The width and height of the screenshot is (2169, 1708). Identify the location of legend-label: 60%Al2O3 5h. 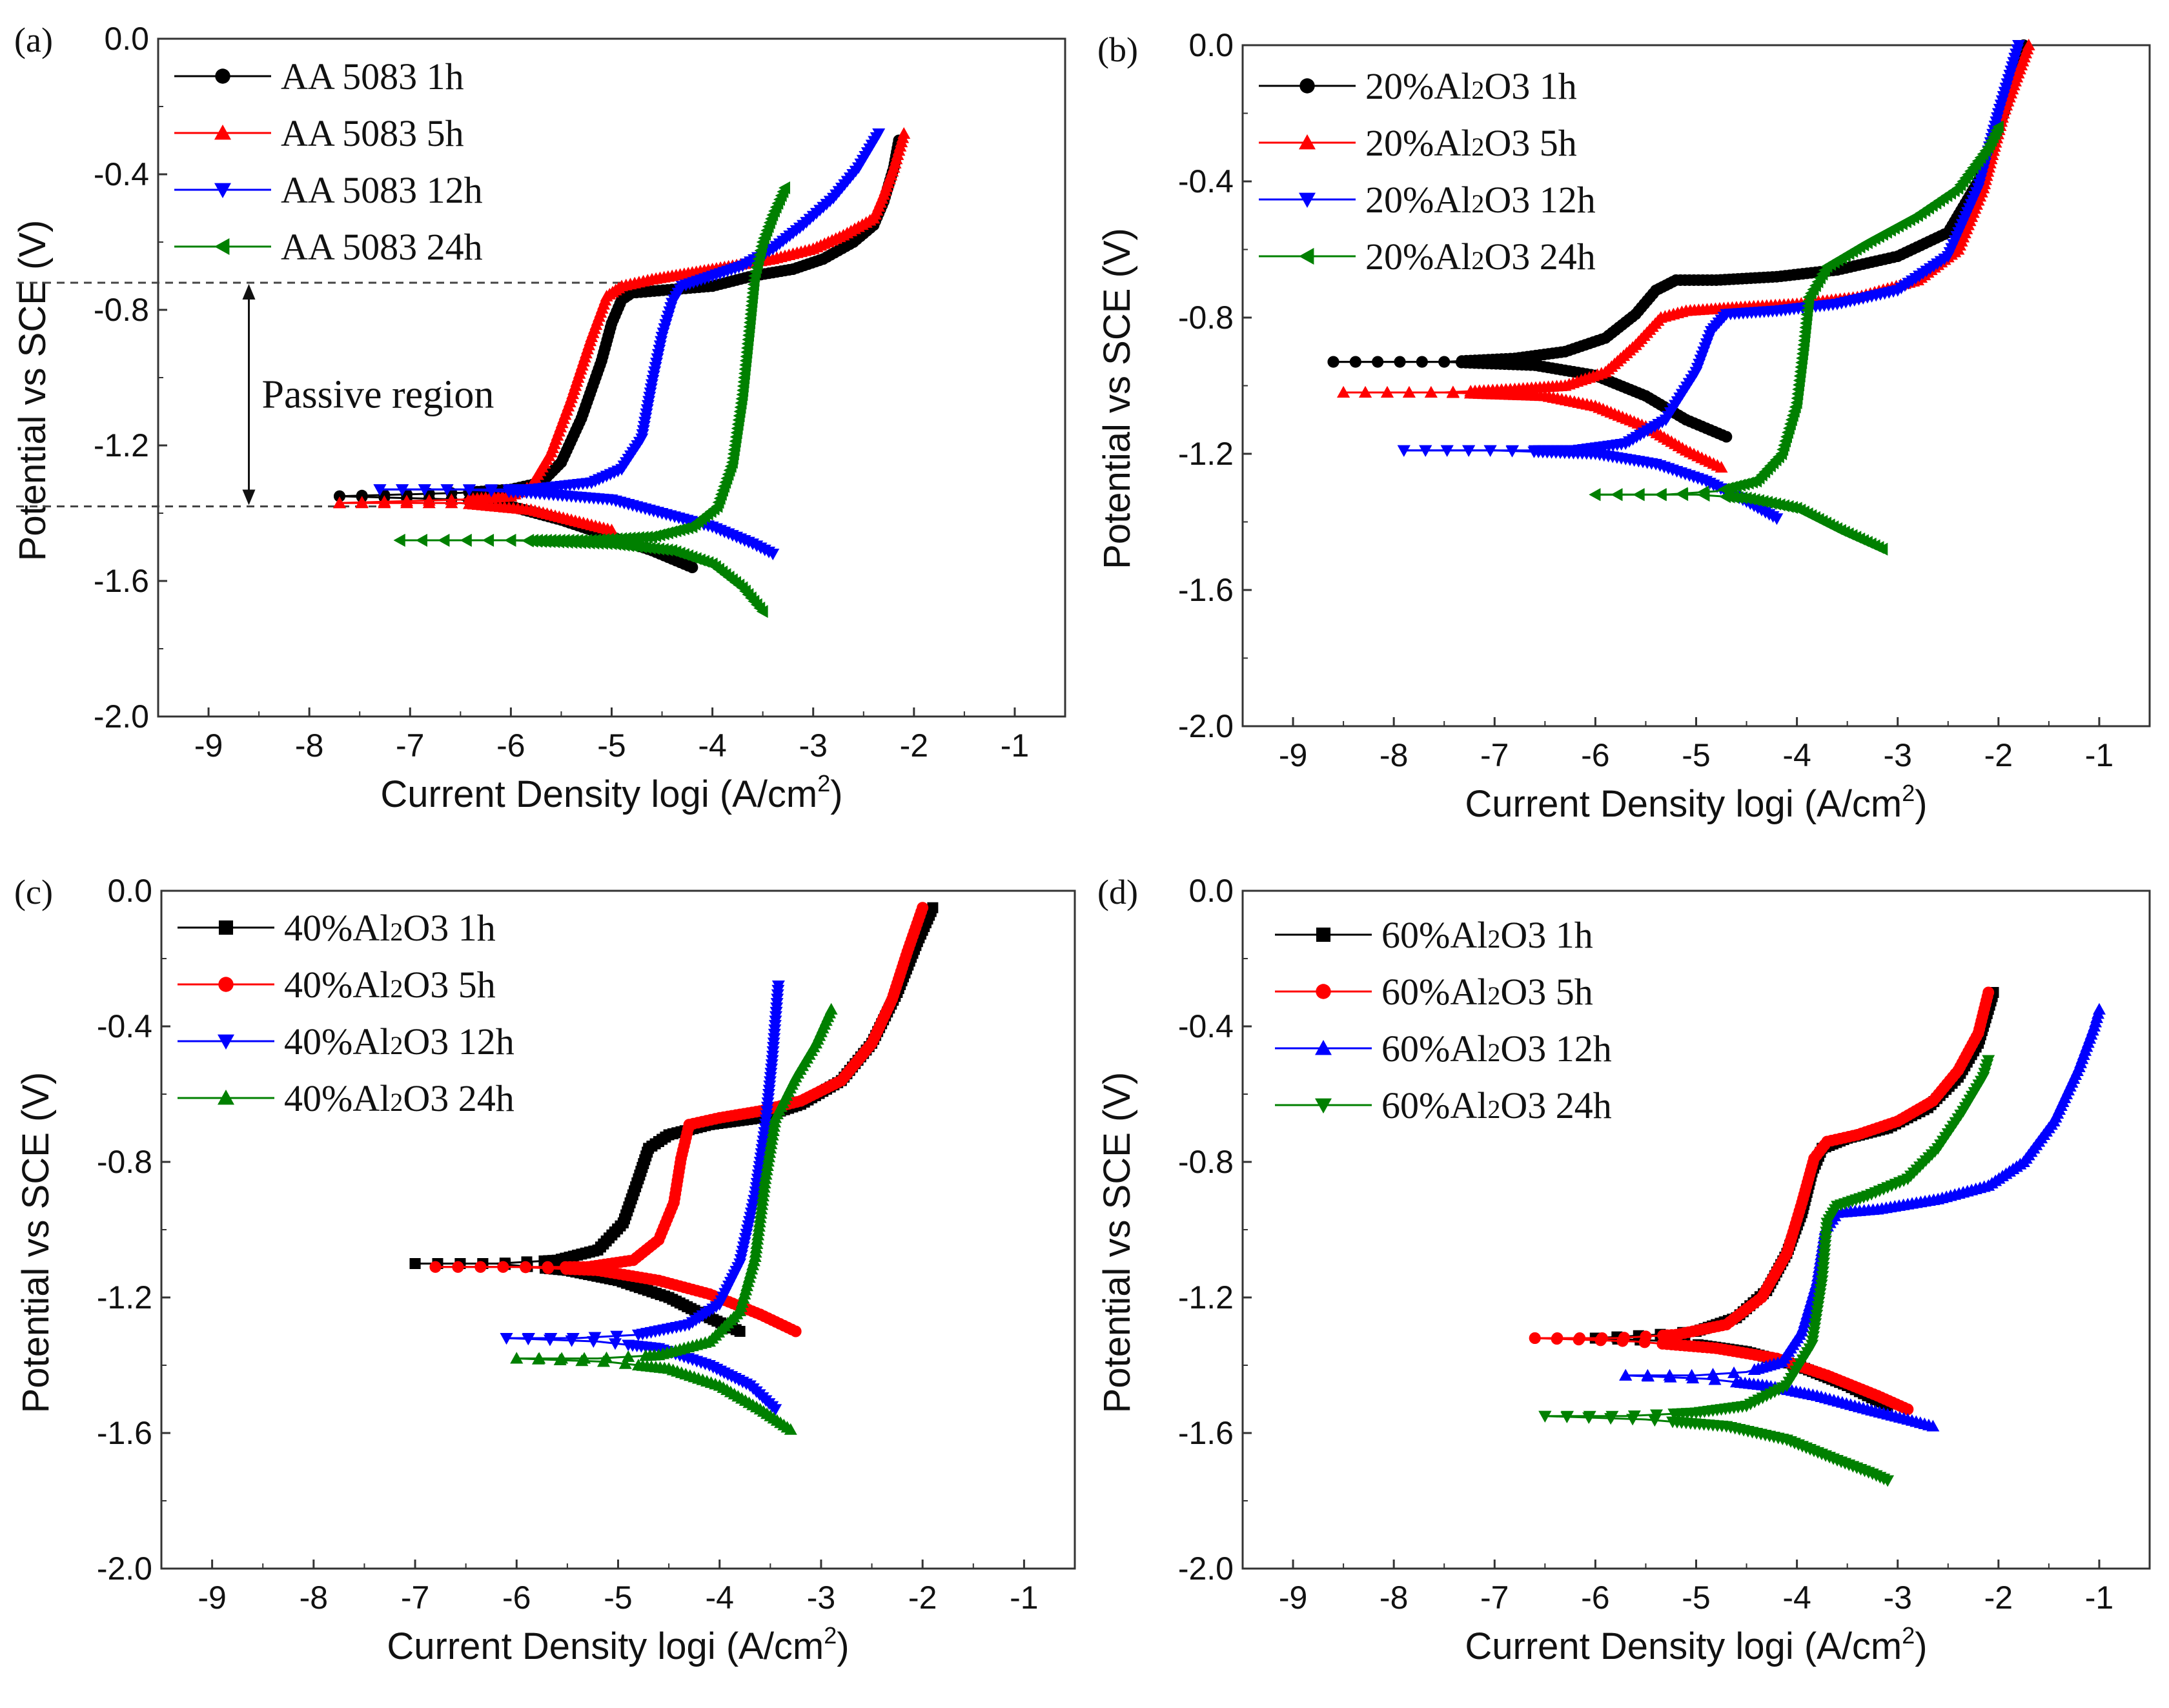
(1487, 992).